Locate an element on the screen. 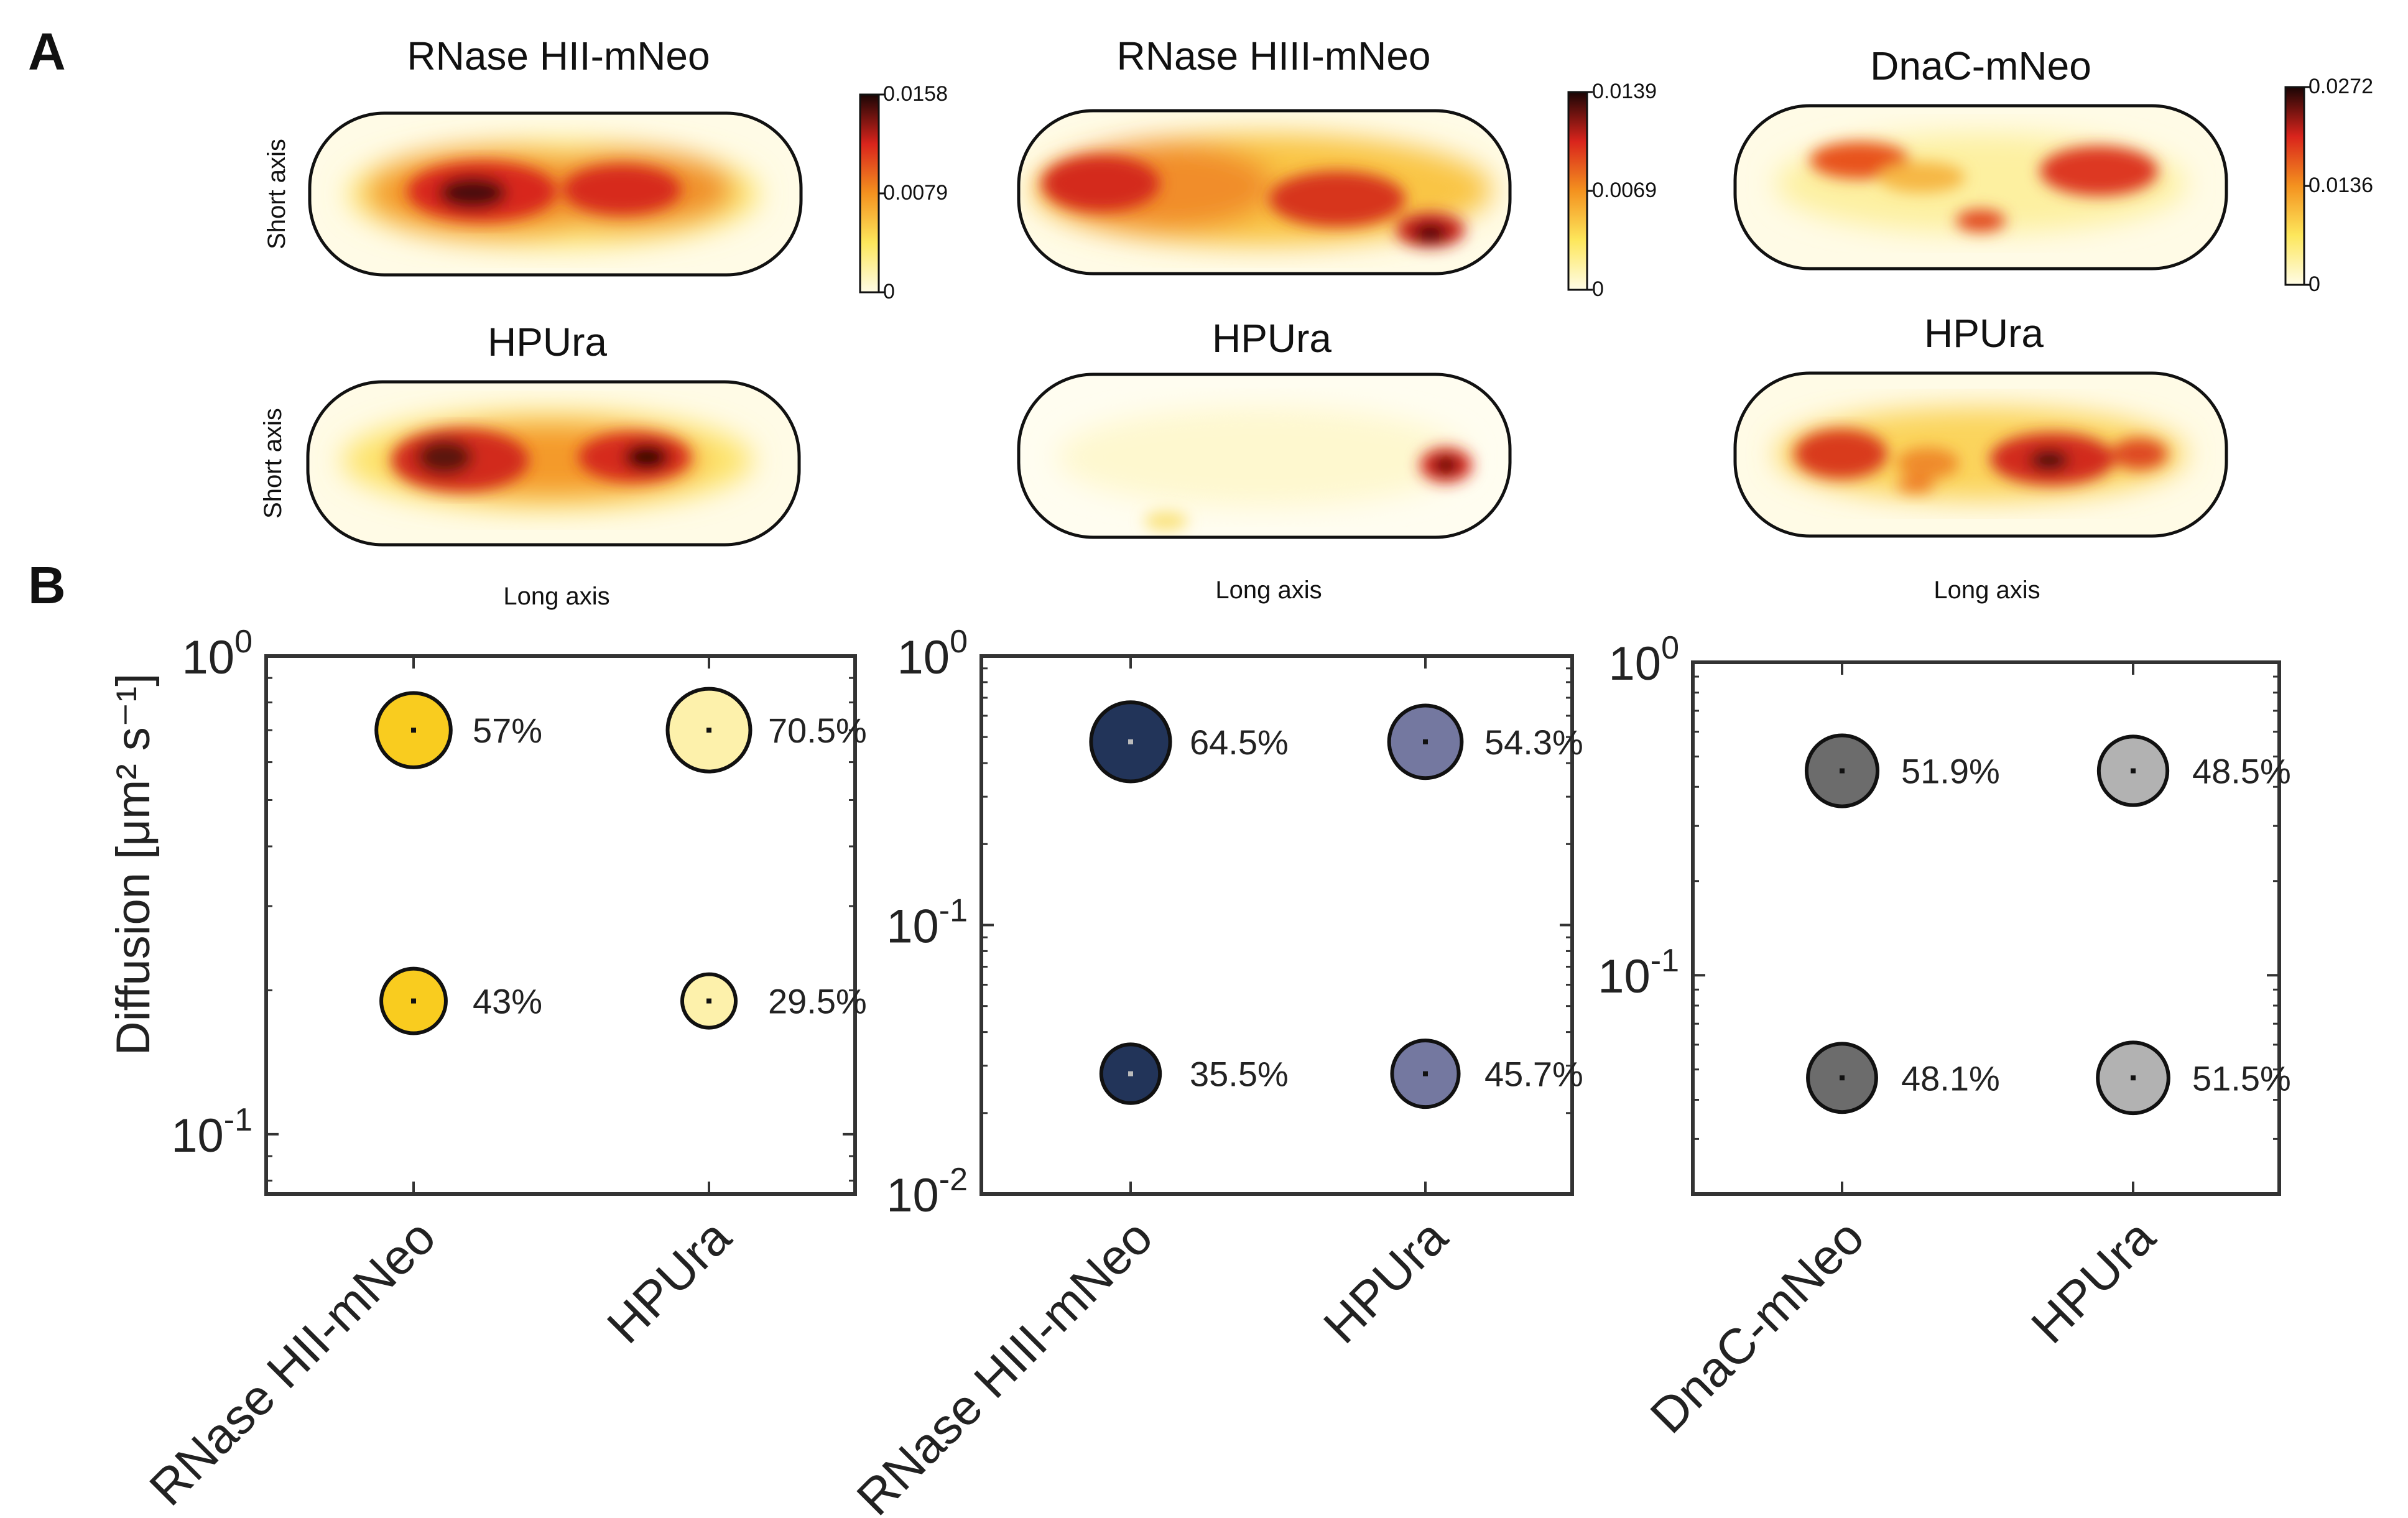 The image size is (2408, 1518). heatmap-title-hpura-2: HPUra is located at coordinates (1271, 338).